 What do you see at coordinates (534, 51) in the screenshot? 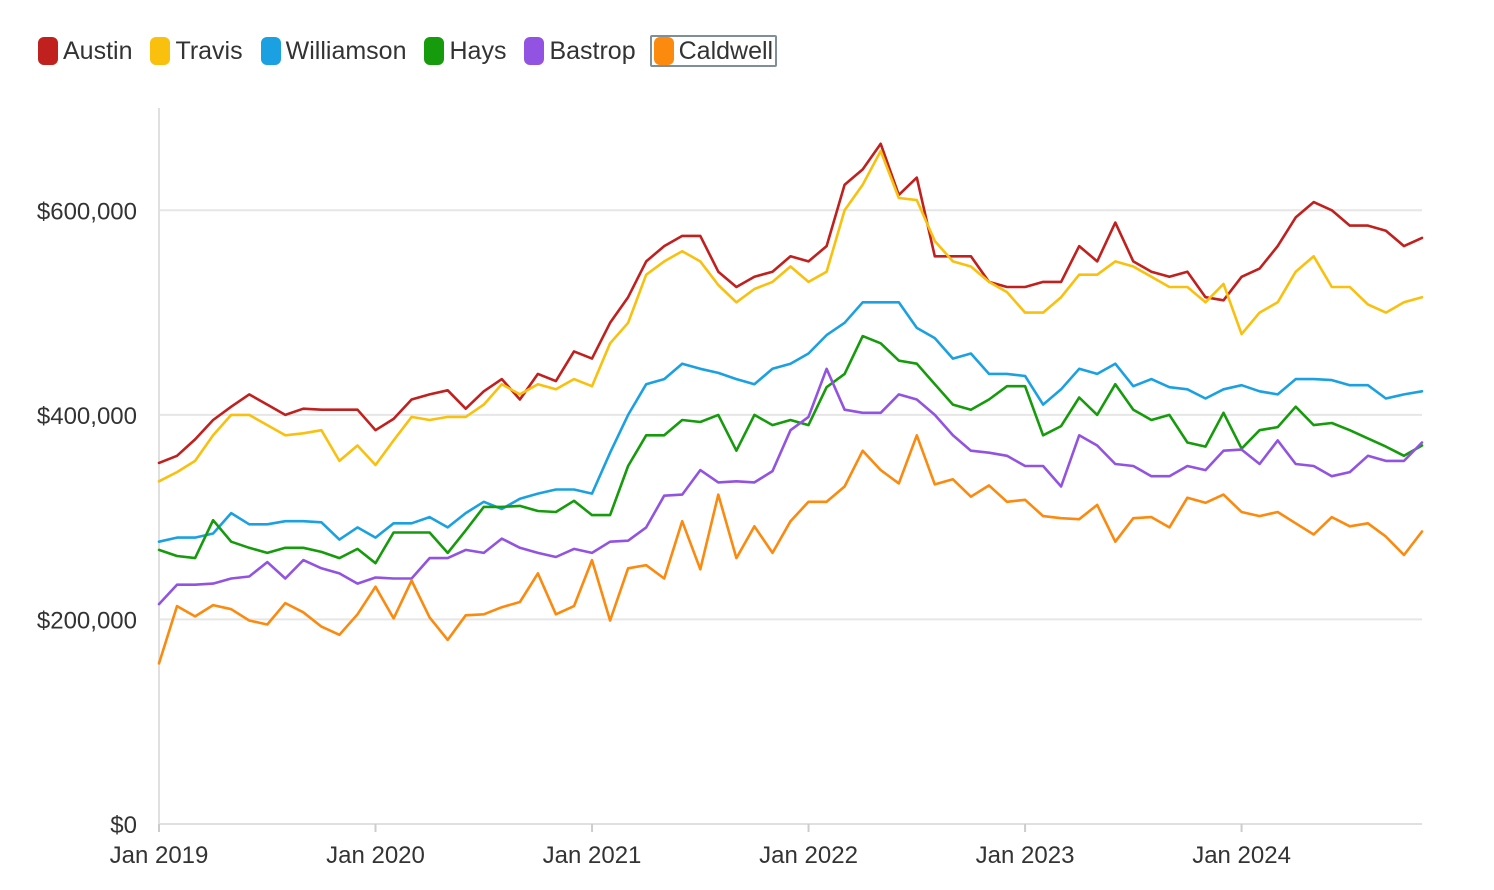
I see `legend-swatch-bastrop` at bounding box center [534, 51].